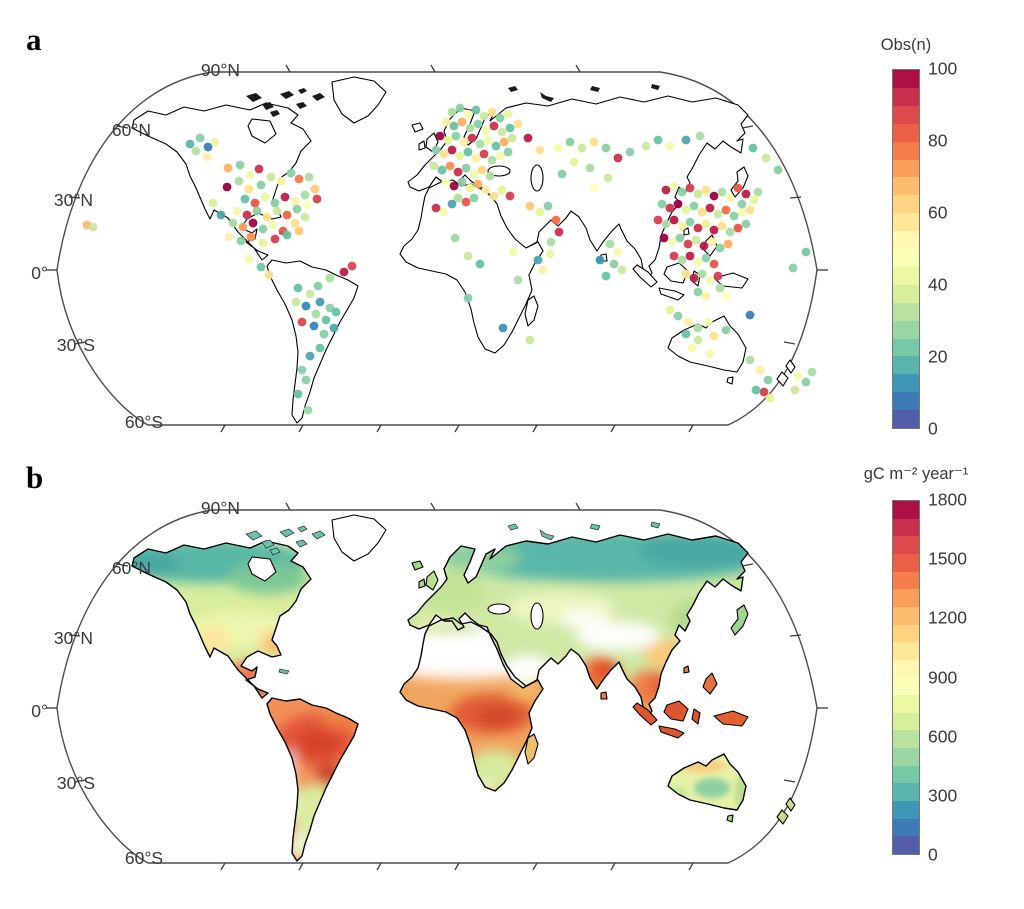 Image resolution: width=1024 pixels, height=909 pixels. I want to click on colorbar-bar-b, so click(906, 677).